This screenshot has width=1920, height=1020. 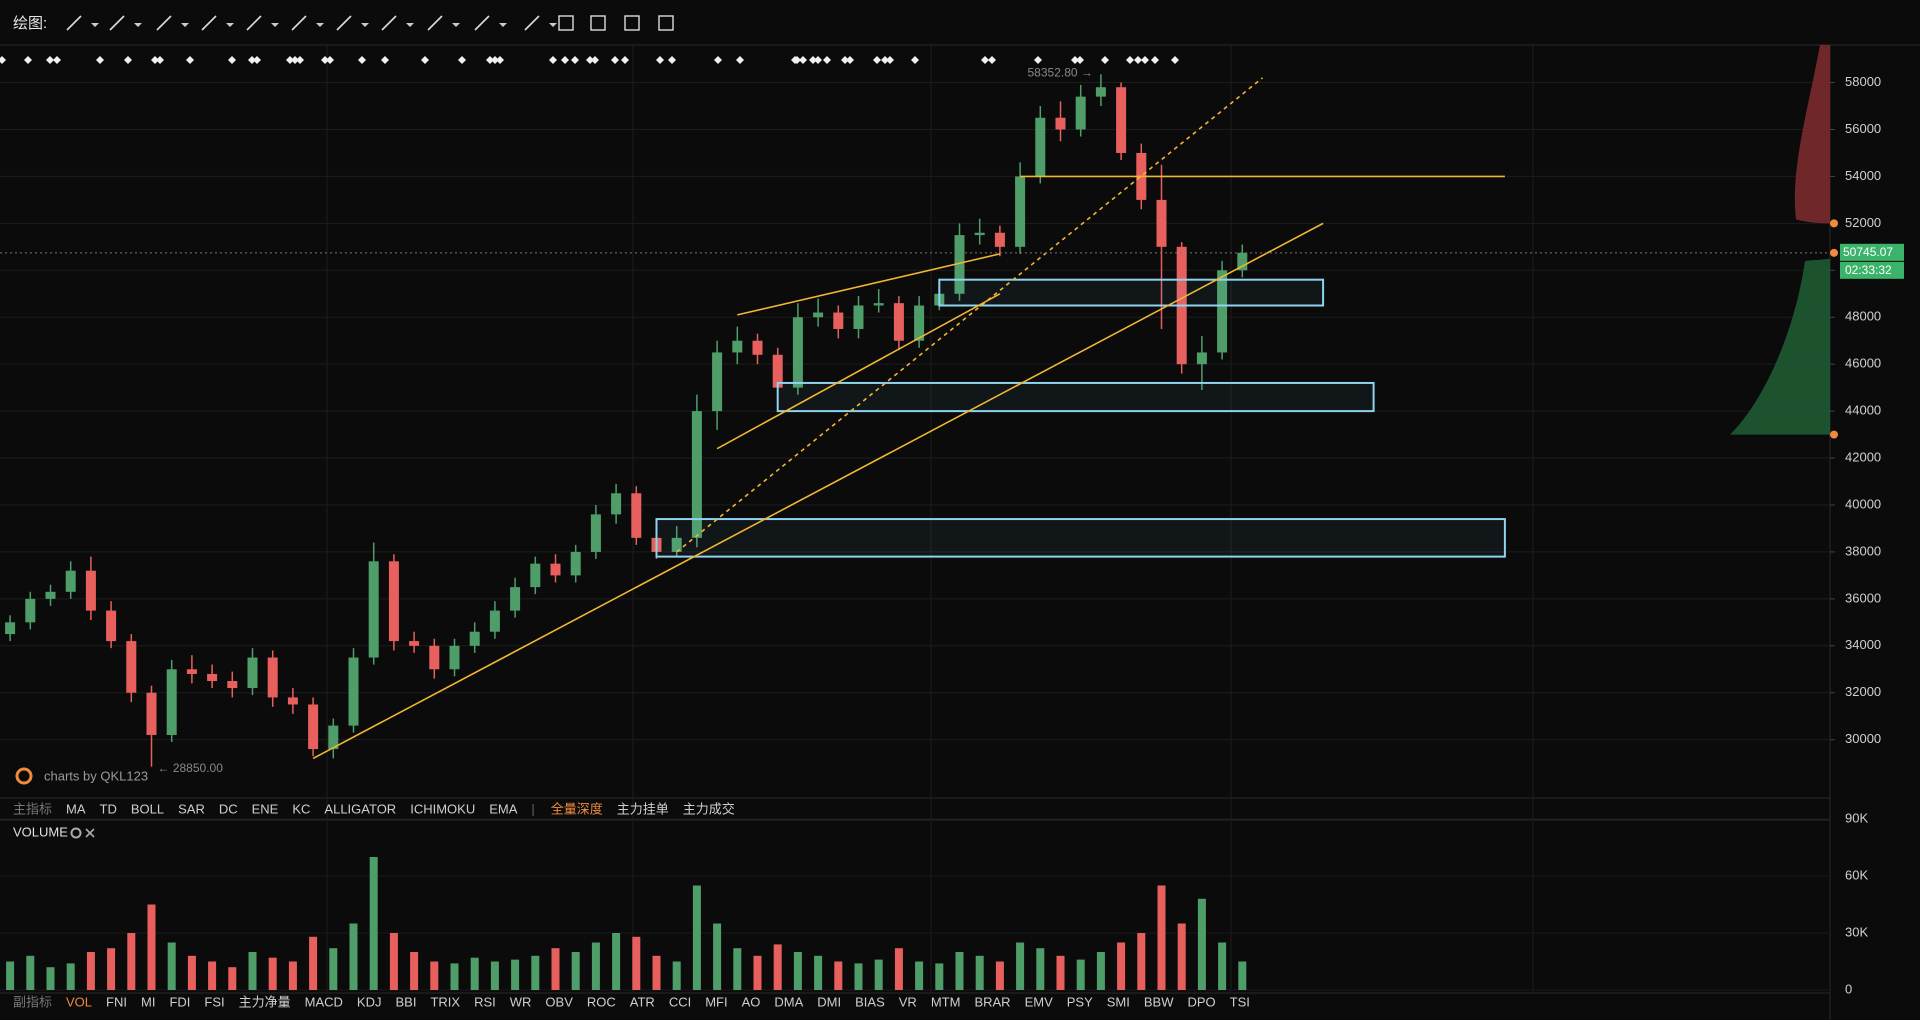 What do you see at coordinates (116, 1001) in the screenshot?
I see `indicator-tab: FNI` at bounding box center [116, 1001].